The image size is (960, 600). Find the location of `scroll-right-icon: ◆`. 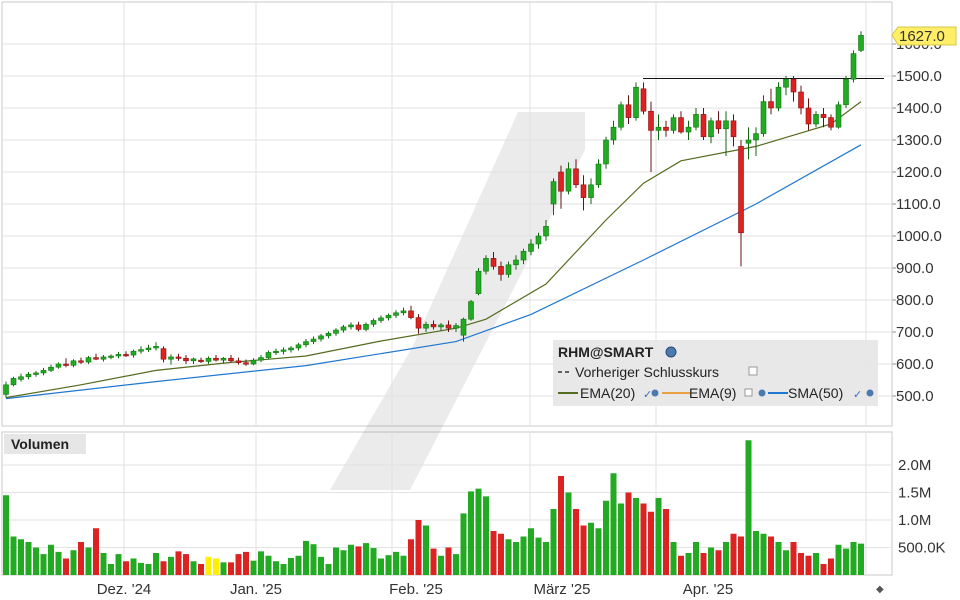

scroll-right-icon: ◆ is located at coordinates (880, 589).